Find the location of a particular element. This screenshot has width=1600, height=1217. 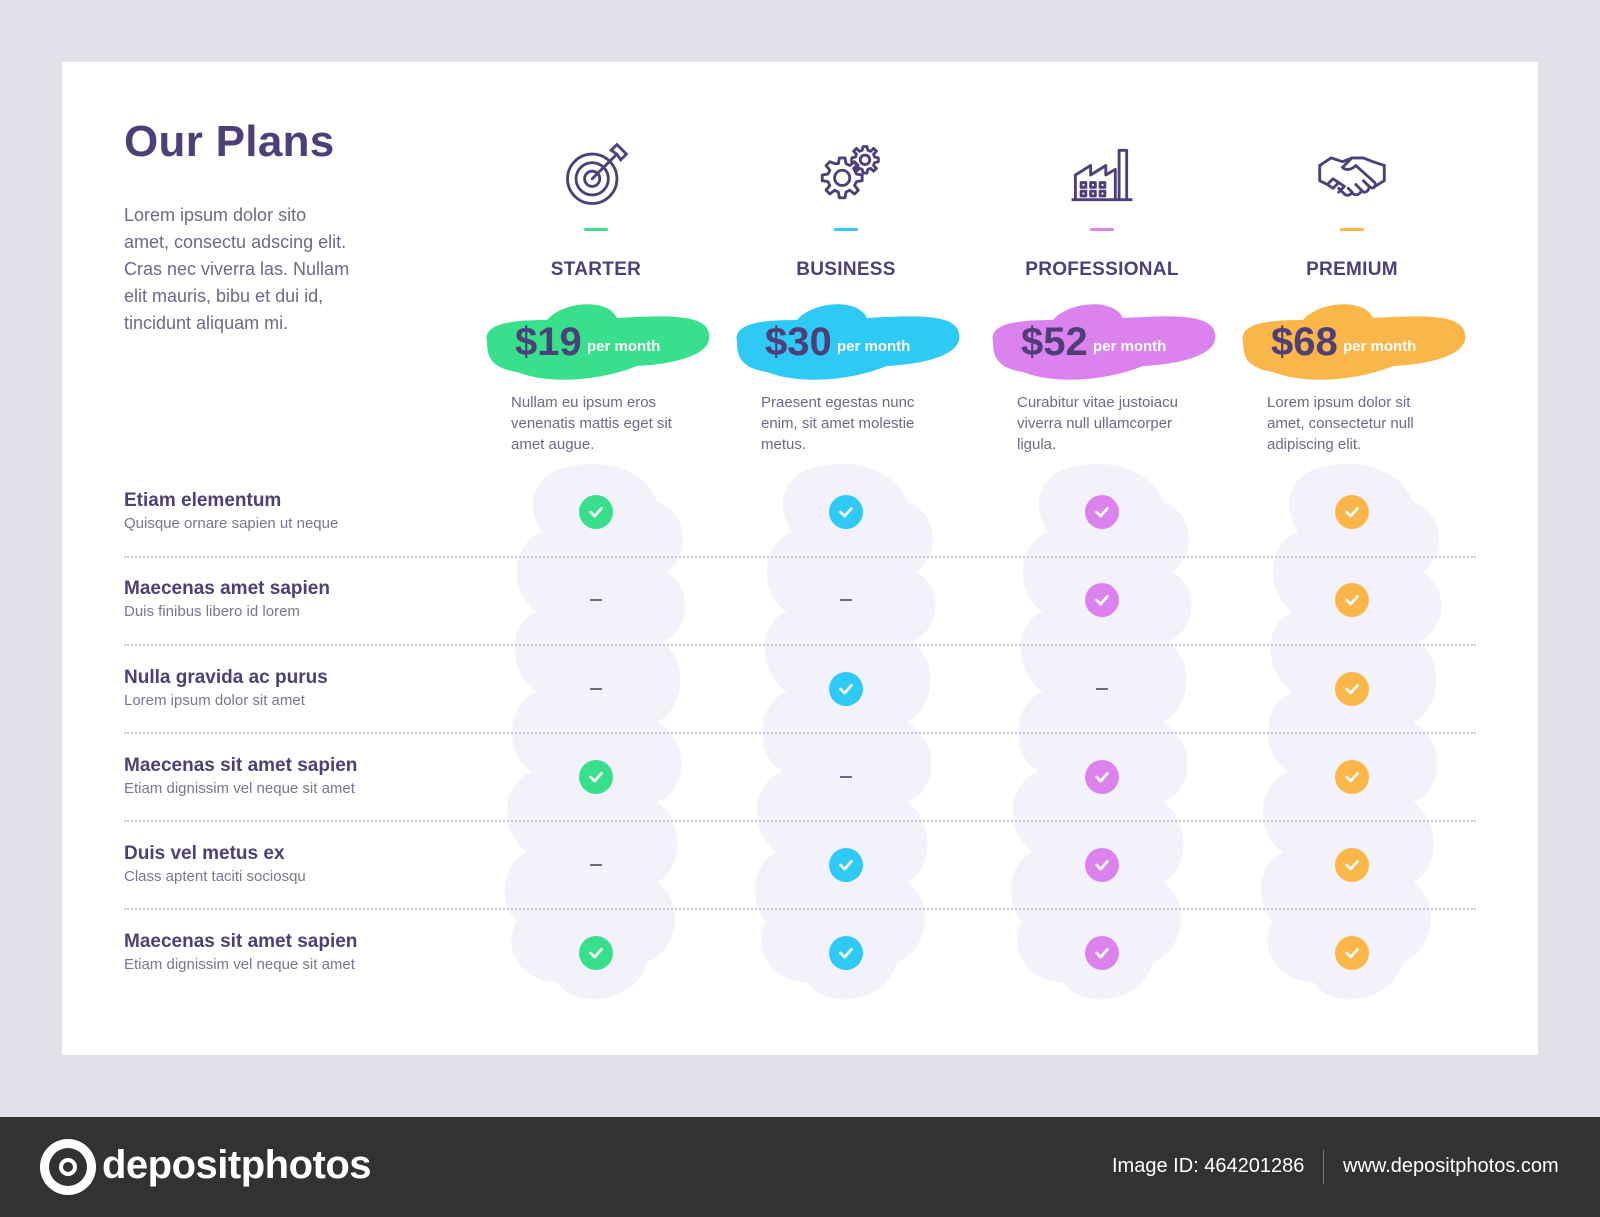

feature-name: Duis vel metus ex is located at coordinates (204, 853).